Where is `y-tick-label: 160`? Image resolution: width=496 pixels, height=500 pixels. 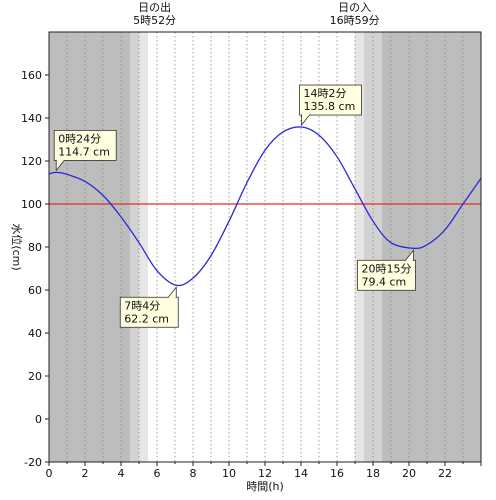 y-tick-label: 160 is located at coordinates (31, 75).